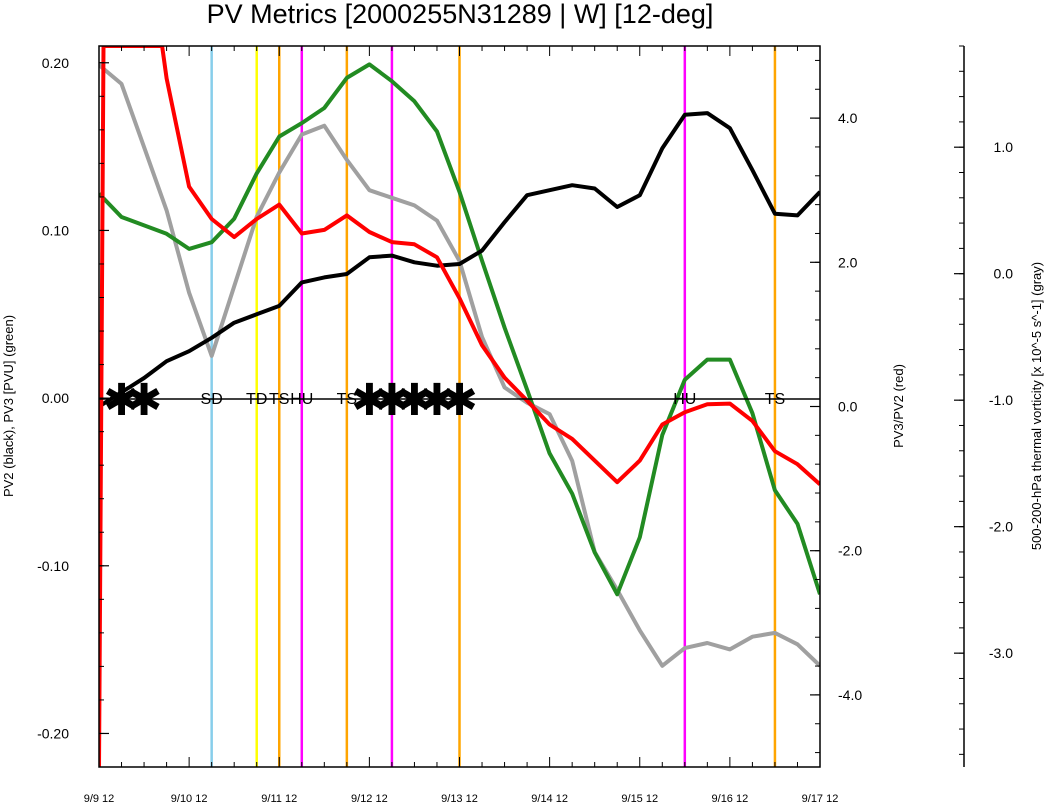 This screenshot has height=805, width=1045. What do you see at coordinates (775, 399) in the screenshot?
I see `stage-label-8: TS` at bounding box center [775, 399].